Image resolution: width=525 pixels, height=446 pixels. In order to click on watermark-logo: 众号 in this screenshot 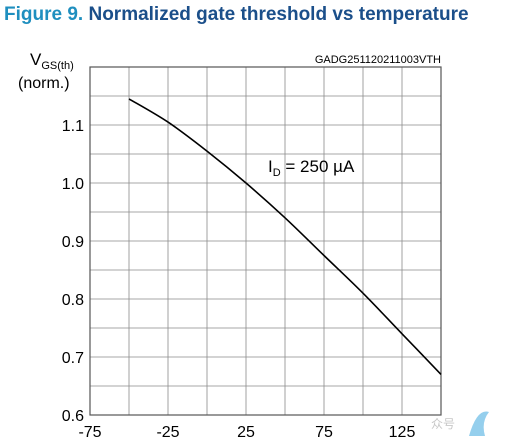, I will do `click(460, 423)`.